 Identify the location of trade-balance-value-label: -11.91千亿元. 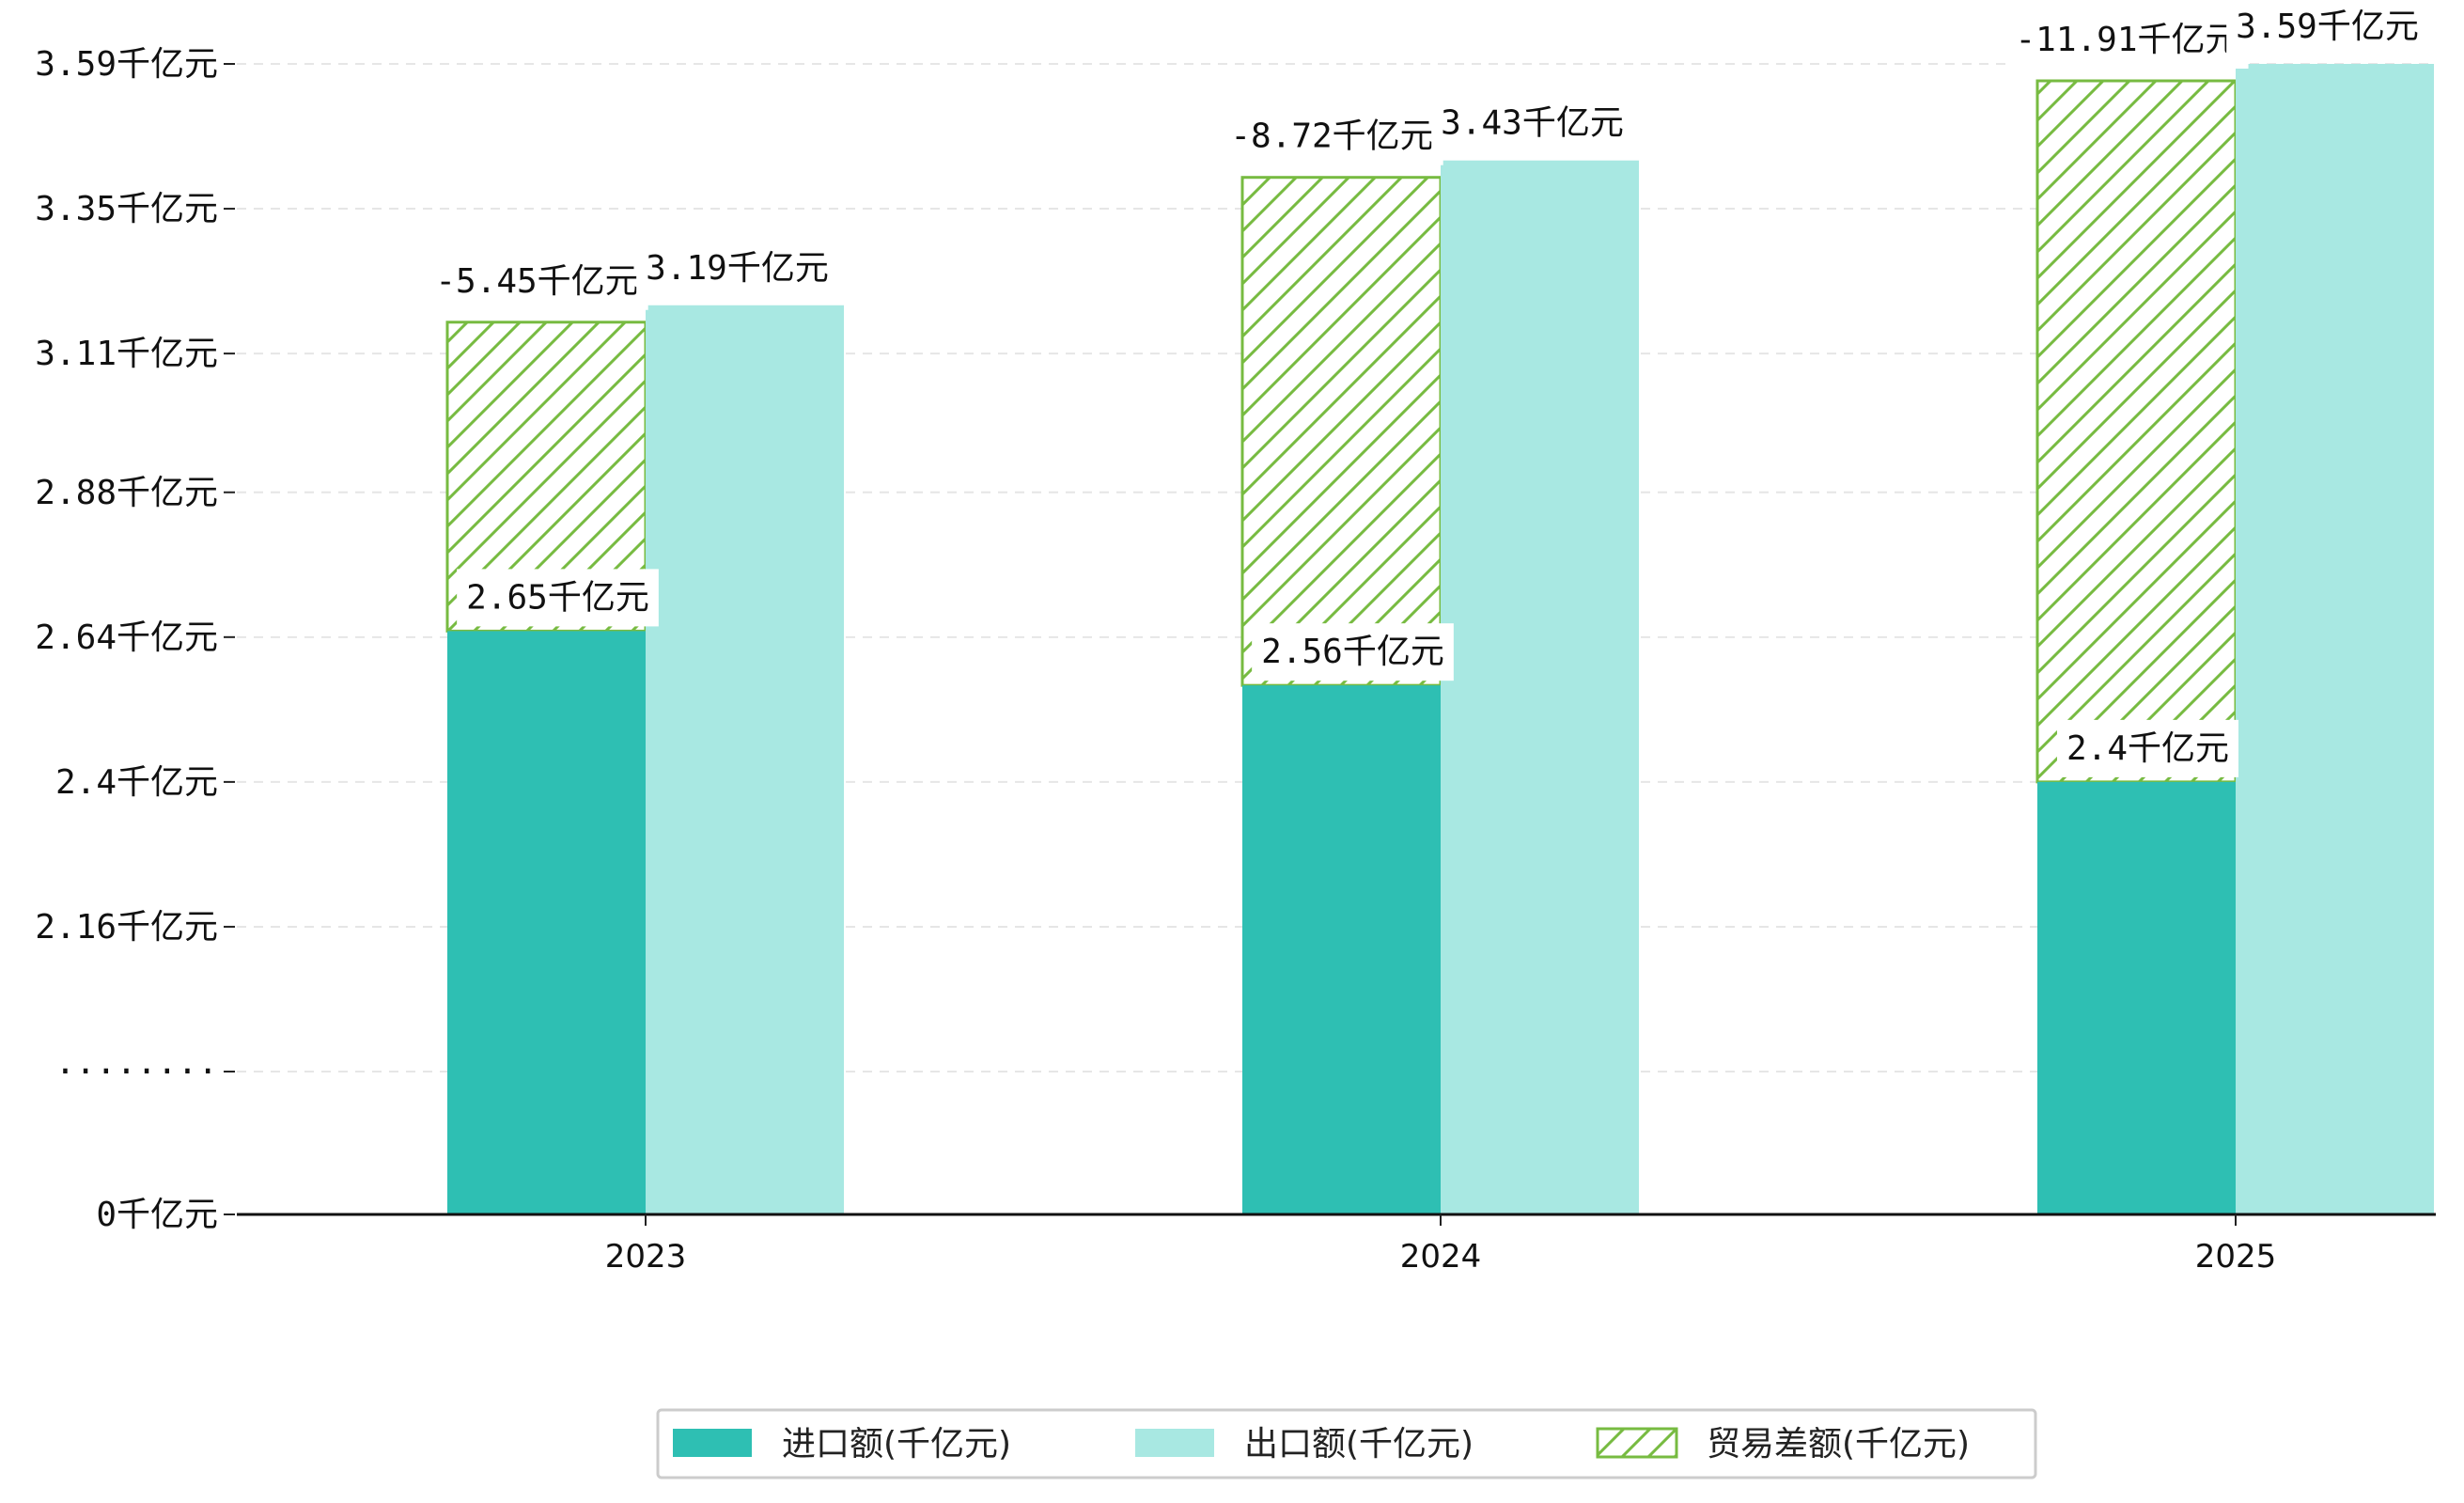
(2126, 40).